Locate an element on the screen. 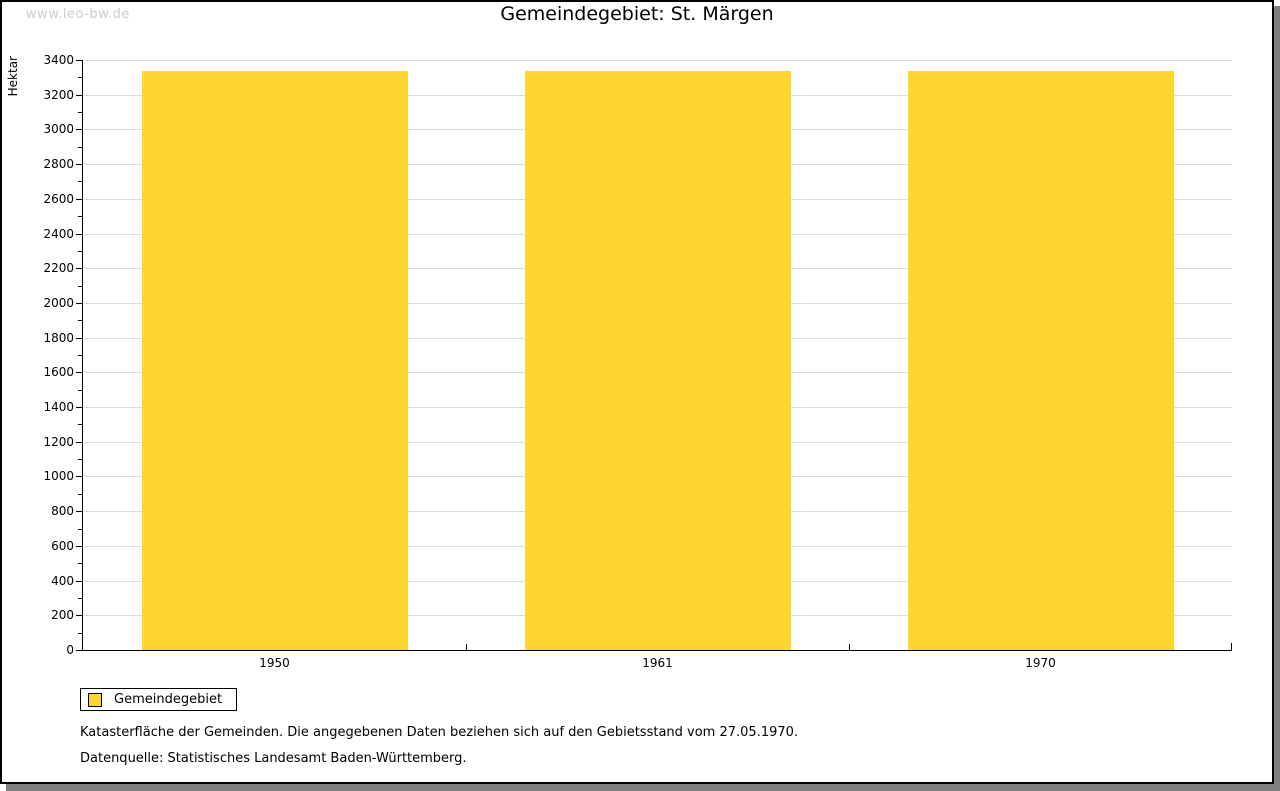 This screenshot has height=791, width=1280. y-tick-label-0: 0 is located at coordinates (70, 650).